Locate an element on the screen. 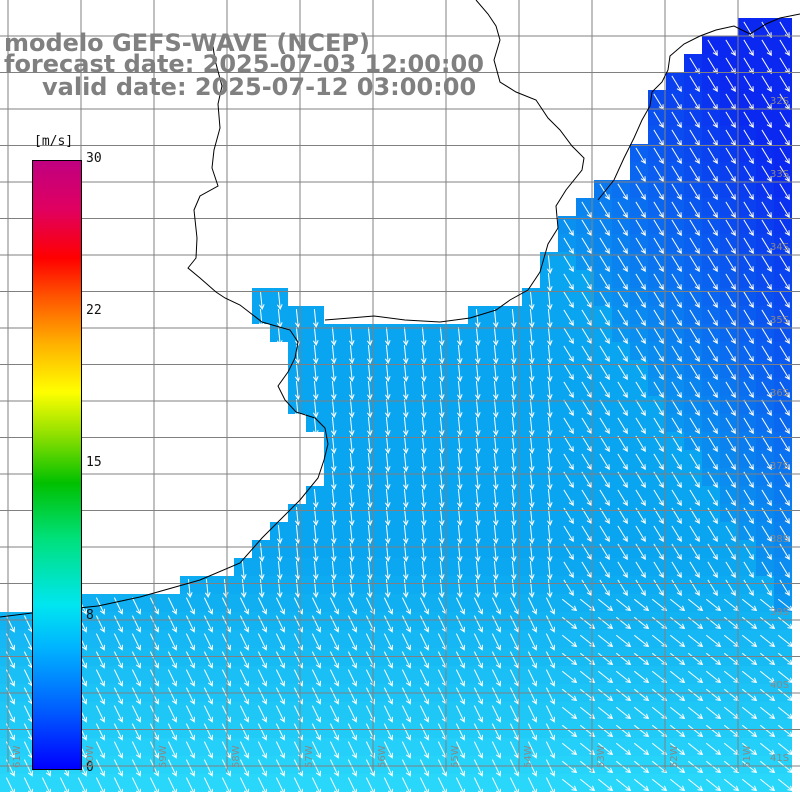 The width and height of the screenshot is (800, 800). lon-label: 59W is located at coordinates (163, 756).